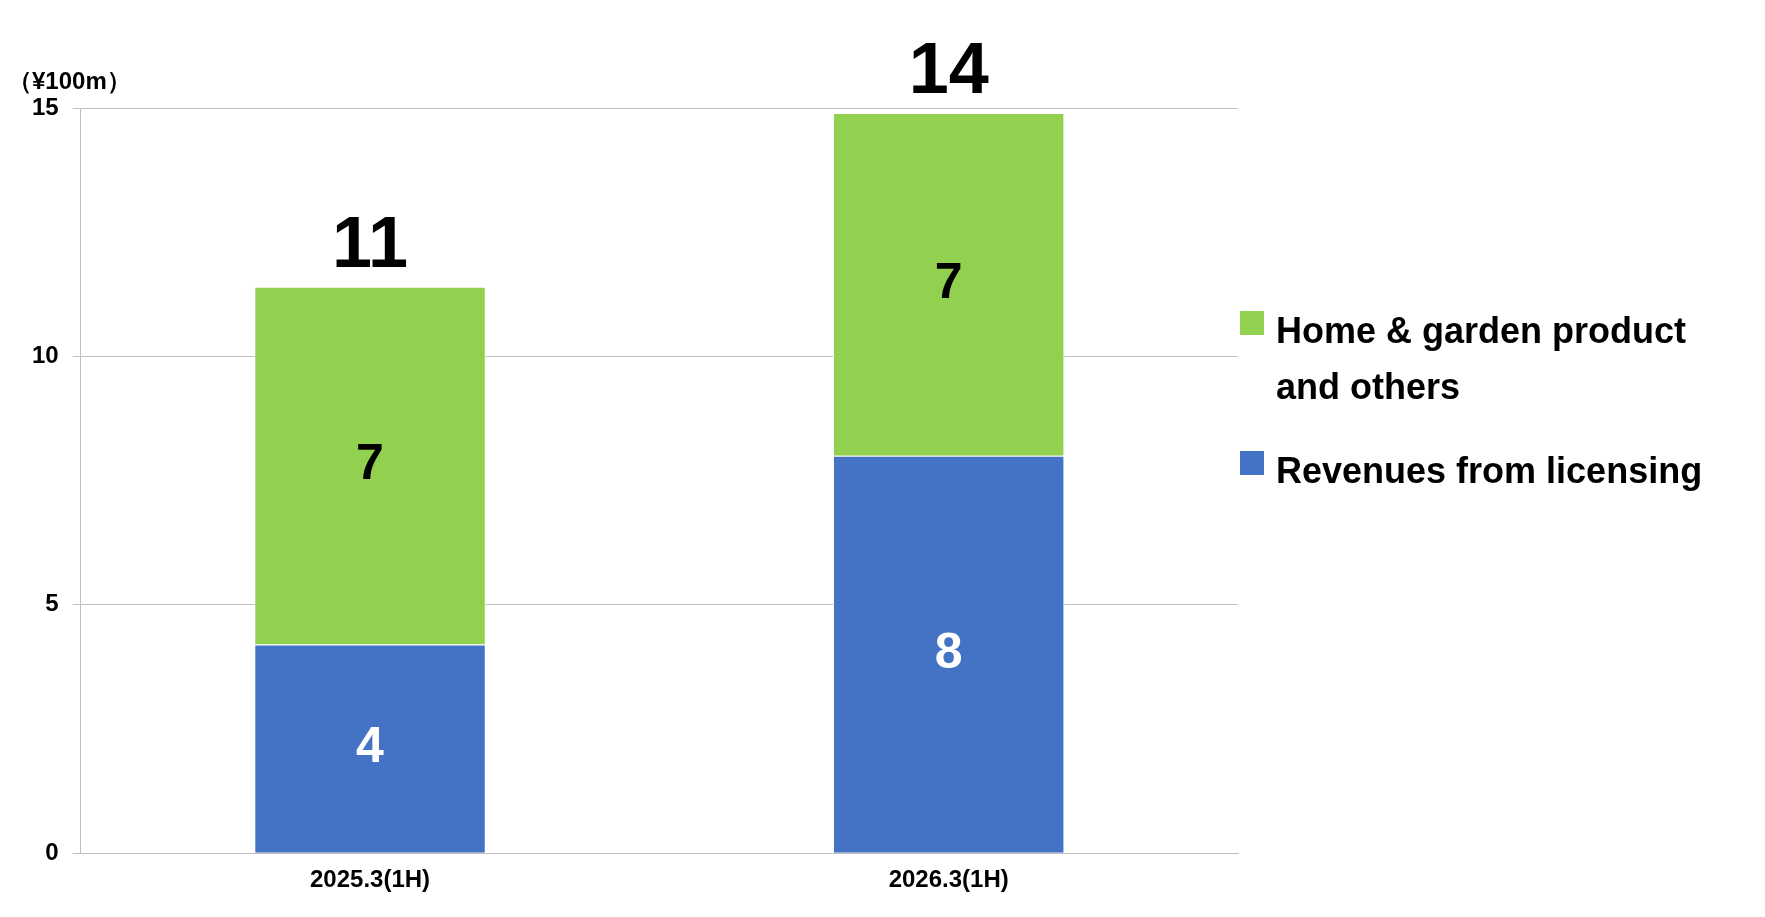 This screenshot has width=1765, height=917. What do you see at coordinates (45, 106) in the screenshot?
I see `y-tick-label: 15` at bounding box center [45, 106].